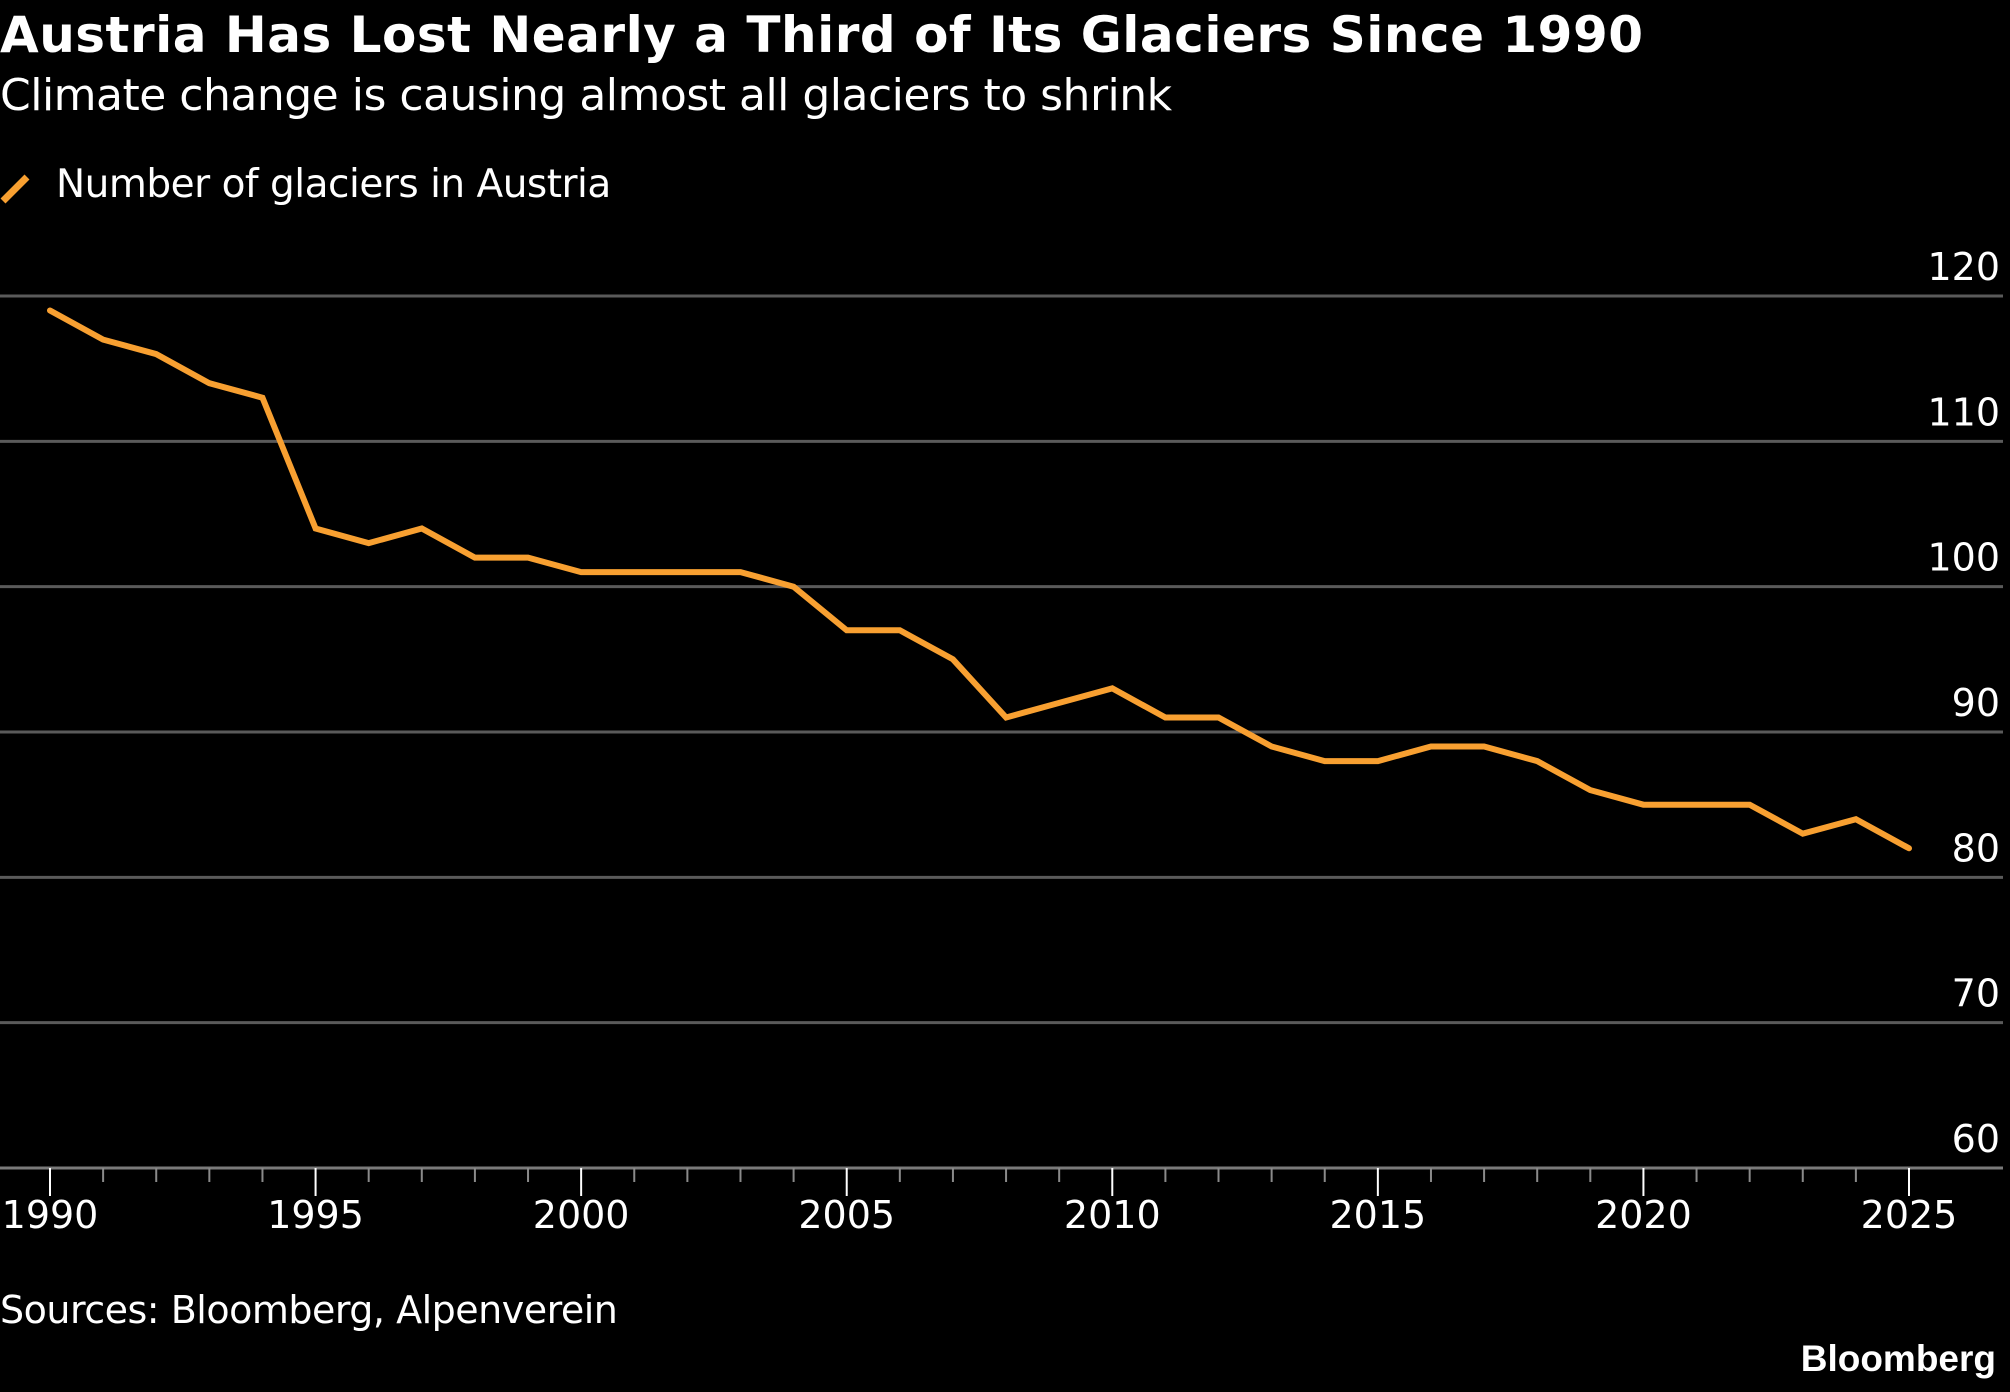 This screenshot has height=1392, width=2010. I want to click on x-tick-label: 2010, so click(1112, 1215).